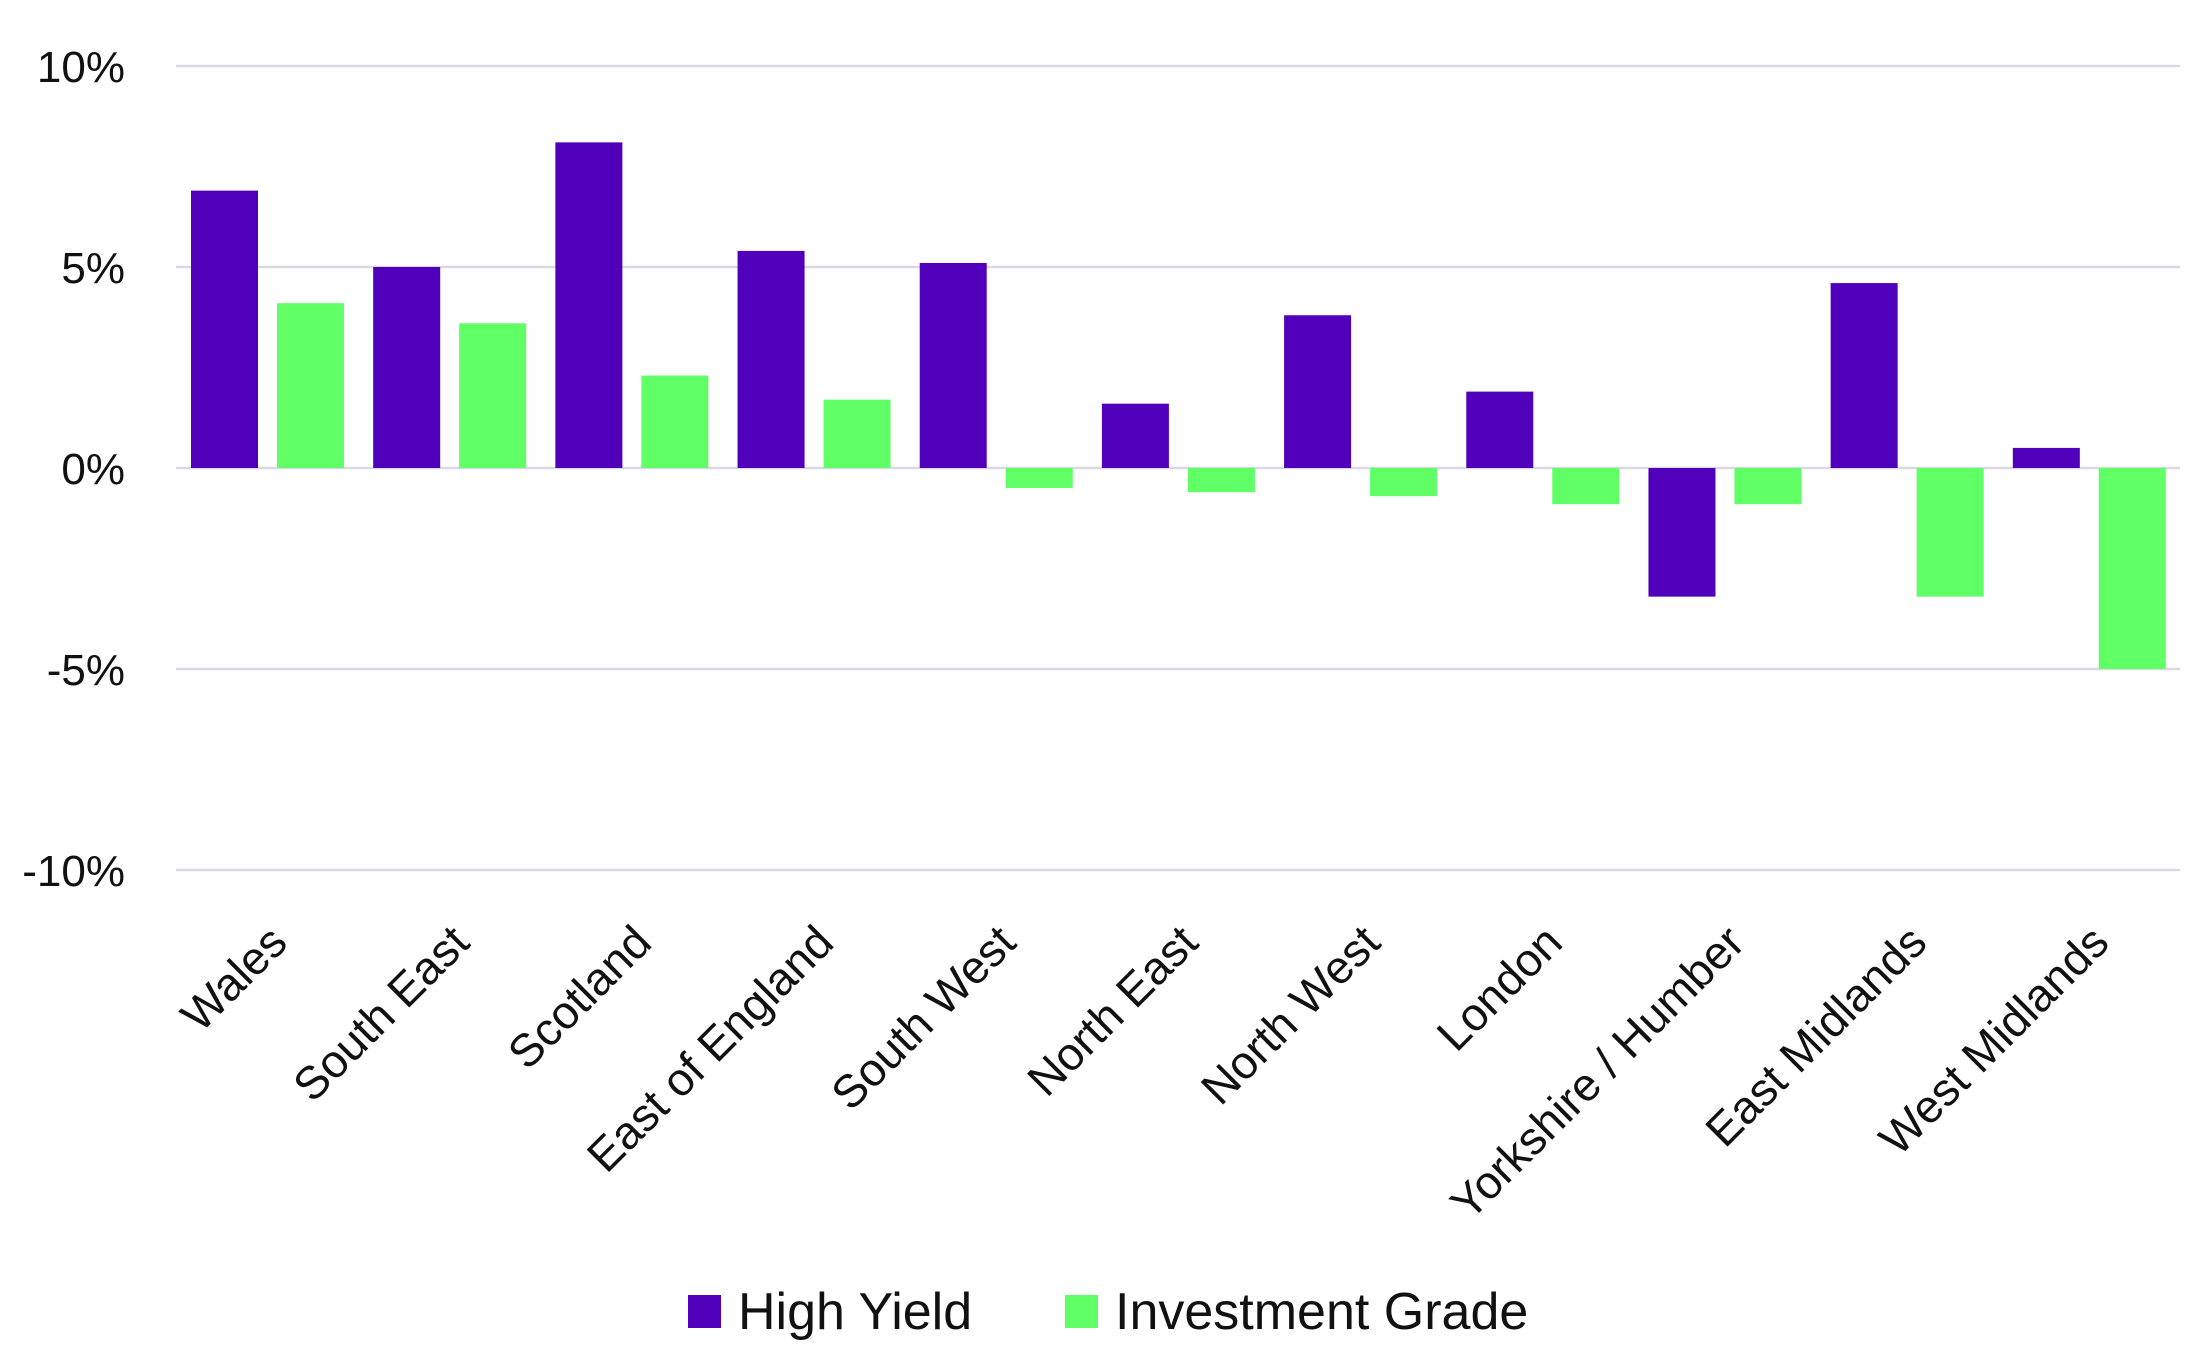 The image size is (2209, 1364). Describe the element at coordinates (1586, 486) in the screenshot. I see `bar-investment-grade-london` at that location.